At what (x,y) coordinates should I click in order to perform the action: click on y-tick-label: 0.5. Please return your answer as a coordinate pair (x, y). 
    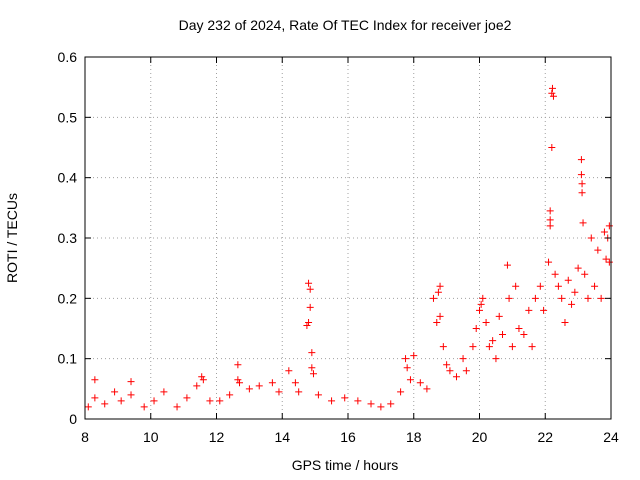
    Looking at the image, I should click on (68, 117).